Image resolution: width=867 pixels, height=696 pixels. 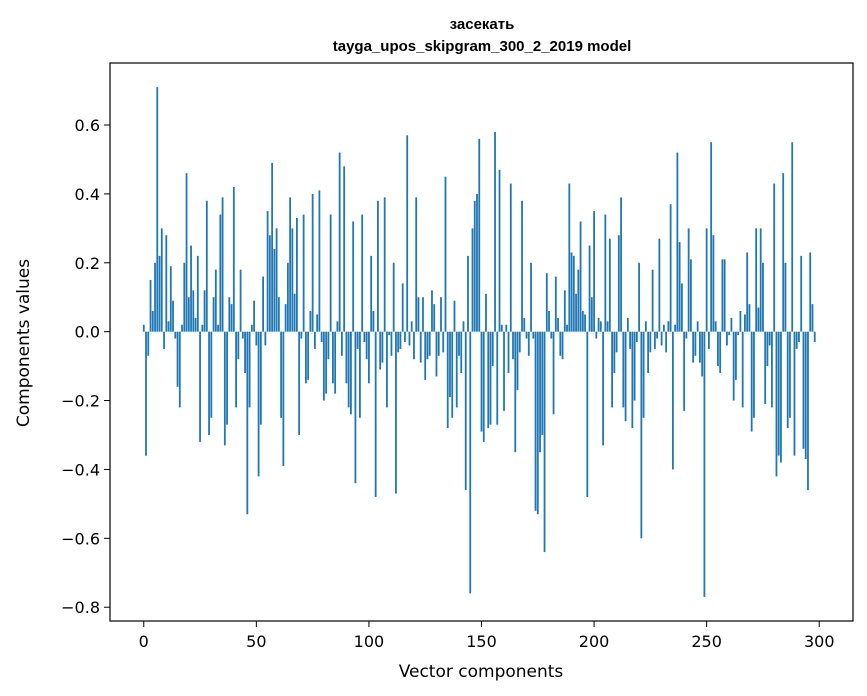 What do you see at coordinates (706, 641) in the screenshot?
I see `x-tick-label-250: 250` at bounding box center [706, 641].